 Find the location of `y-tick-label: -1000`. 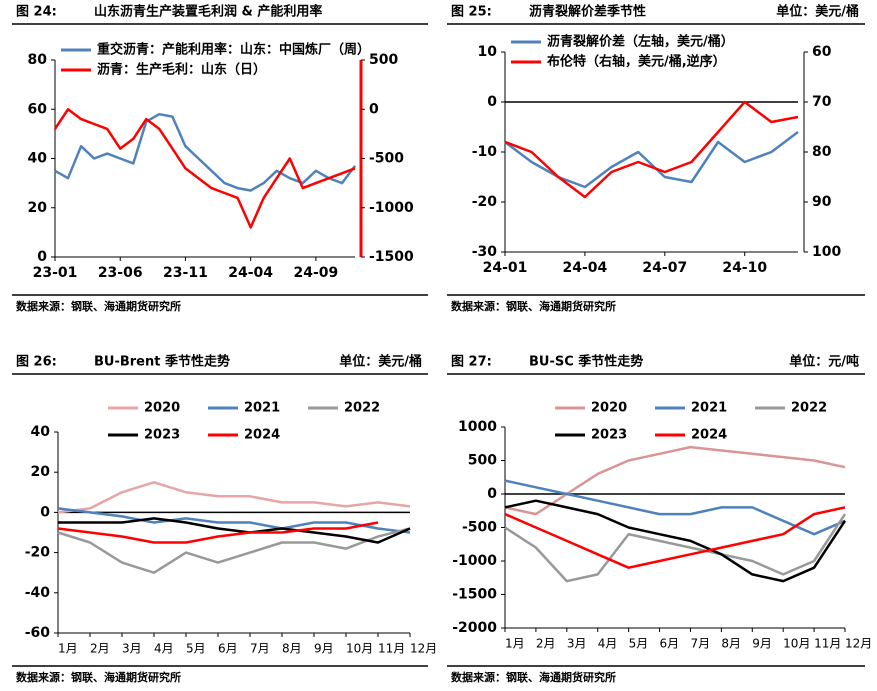

y-tick-label: -1000 is located at coordinates (474, 561).